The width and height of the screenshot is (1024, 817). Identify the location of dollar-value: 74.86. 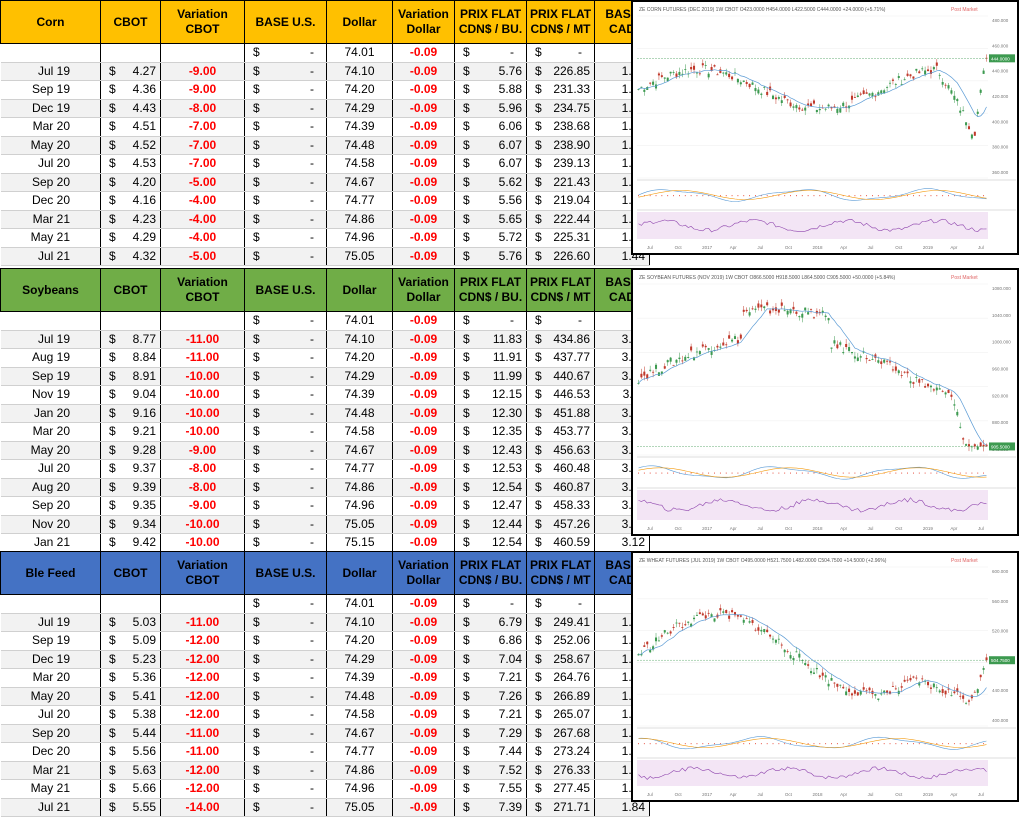
(360, 487).